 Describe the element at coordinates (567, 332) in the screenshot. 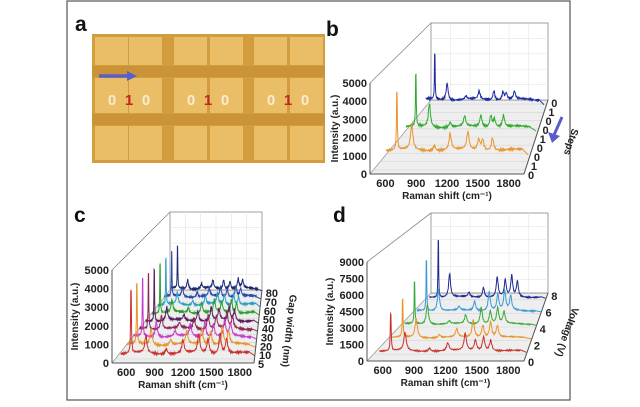

I see `z-axis-title: Voltage (V)` at that location.